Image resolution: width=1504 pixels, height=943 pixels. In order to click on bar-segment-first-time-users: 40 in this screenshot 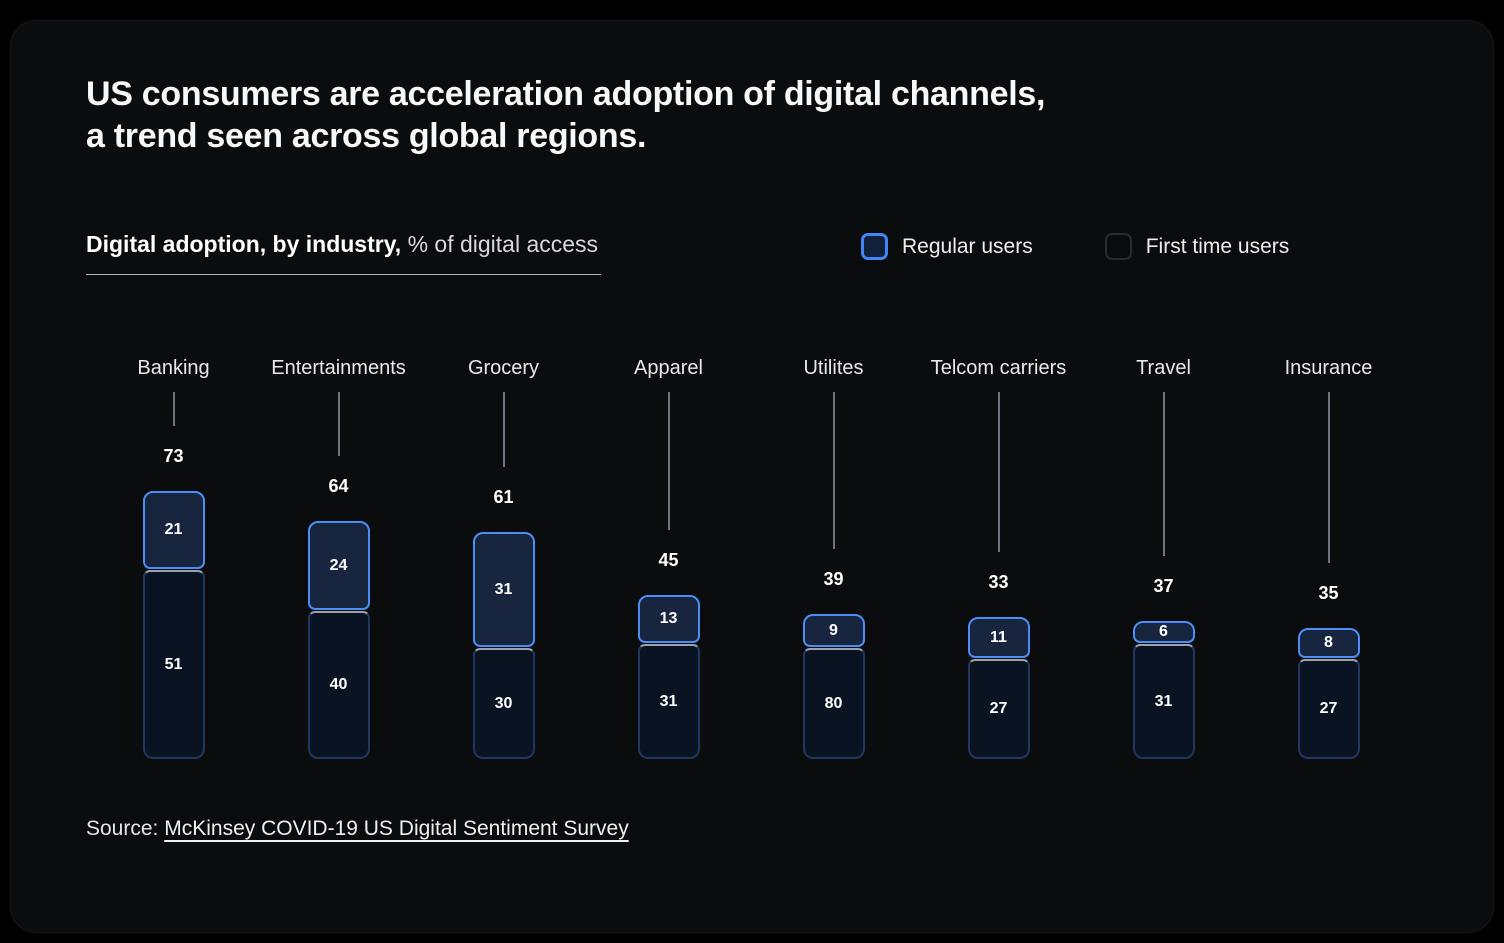, I will do `click(338, 685)`.